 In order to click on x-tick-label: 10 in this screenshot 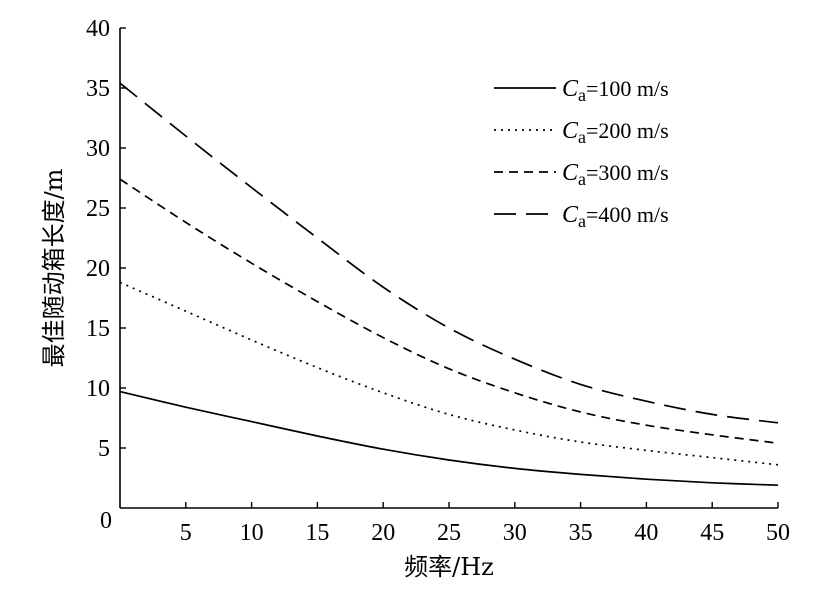, I will do `click(252, 533)`.